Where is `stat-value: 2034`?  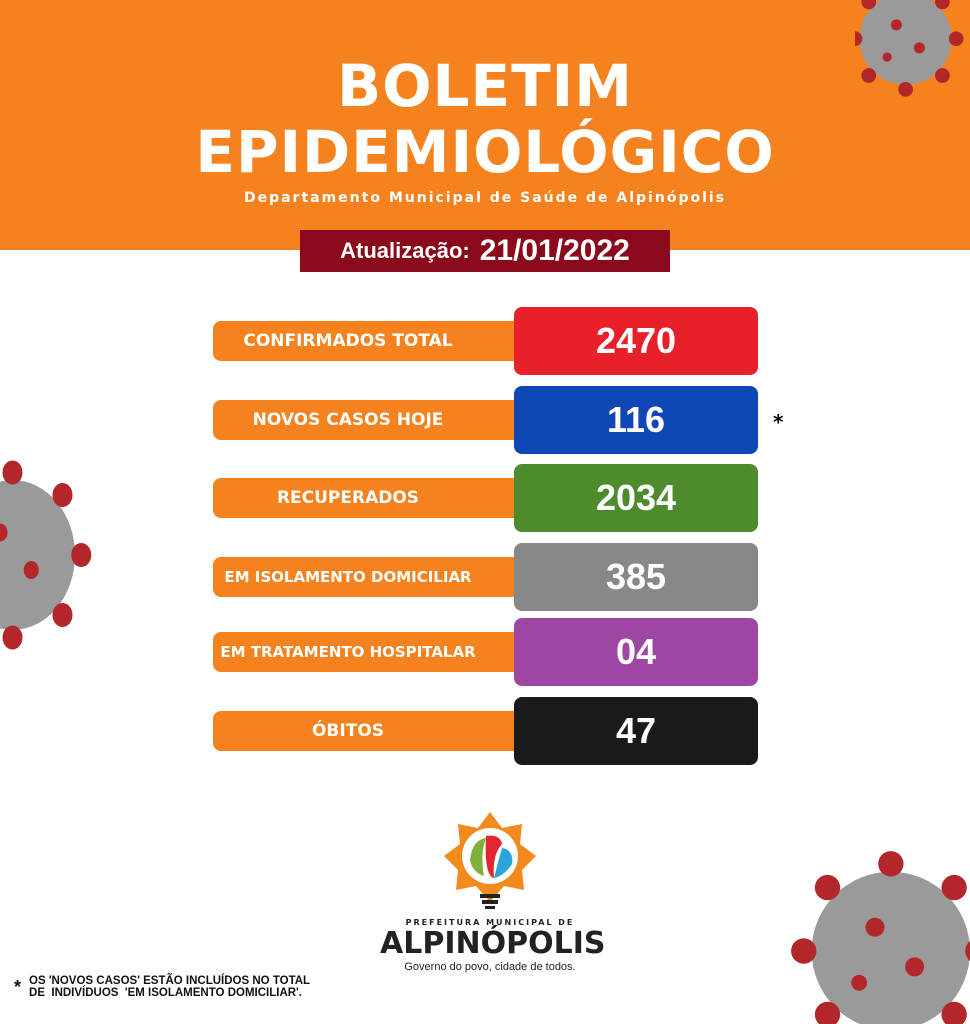
stat-value: 2034 is located at coordinates (636, 498).